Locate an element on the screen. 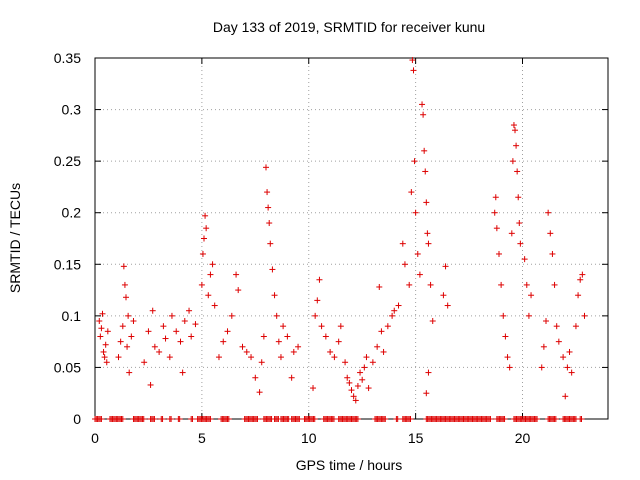  y-tick-label: 0 is located at coordinates (77, 419).